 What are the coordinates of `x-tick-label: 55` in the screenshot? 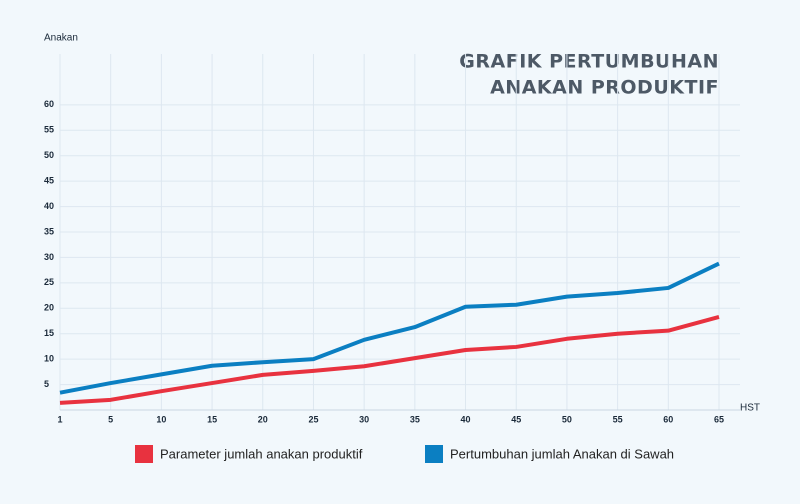 It's located at (618, 419).